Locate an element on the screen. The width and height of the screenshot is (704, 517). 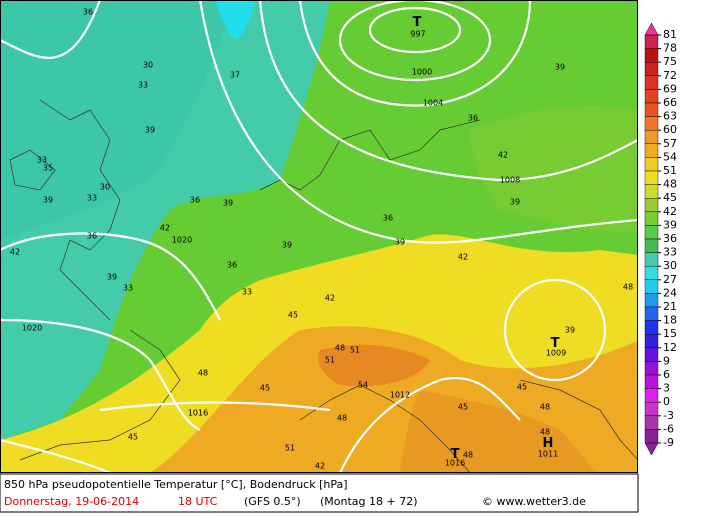
legend-tick-label: 66 is located at coordinates (670, 102).